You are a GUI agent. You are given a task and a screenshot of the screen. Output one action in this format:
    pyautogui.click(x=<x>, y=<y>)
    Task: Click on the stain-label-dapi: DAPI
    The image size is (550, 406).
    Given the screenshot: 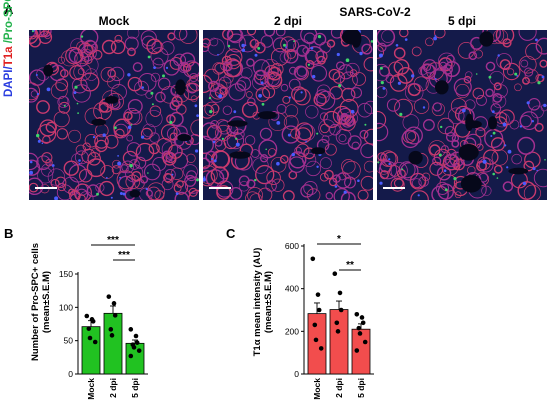 What is the action you would take?
    pyautogui.click(x=9, y=83)
    